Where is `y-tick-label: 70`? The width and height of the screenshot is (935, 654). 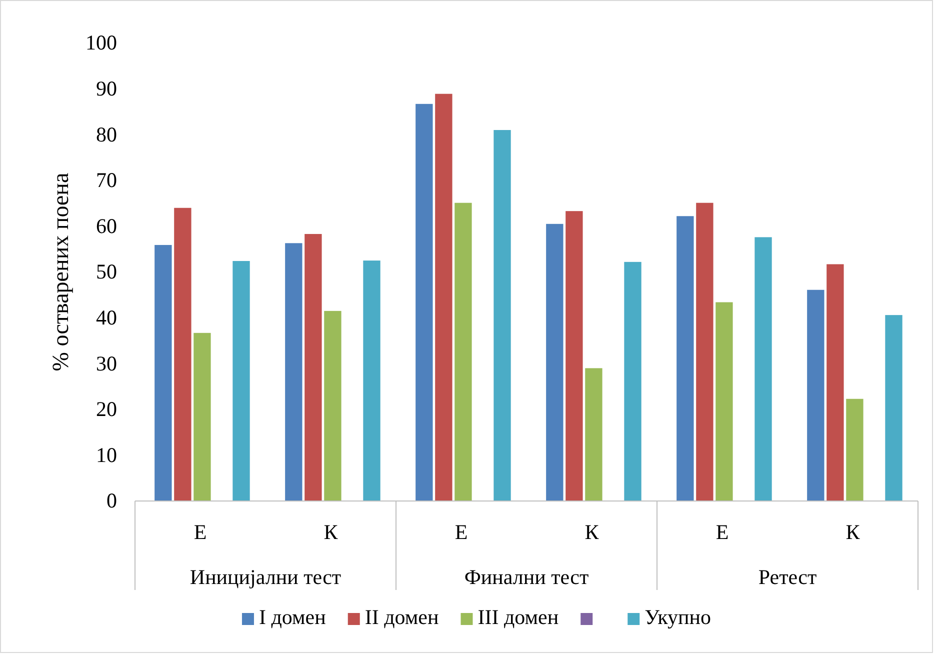
y-tick-label: 70 is located at coordinates (106, 180).